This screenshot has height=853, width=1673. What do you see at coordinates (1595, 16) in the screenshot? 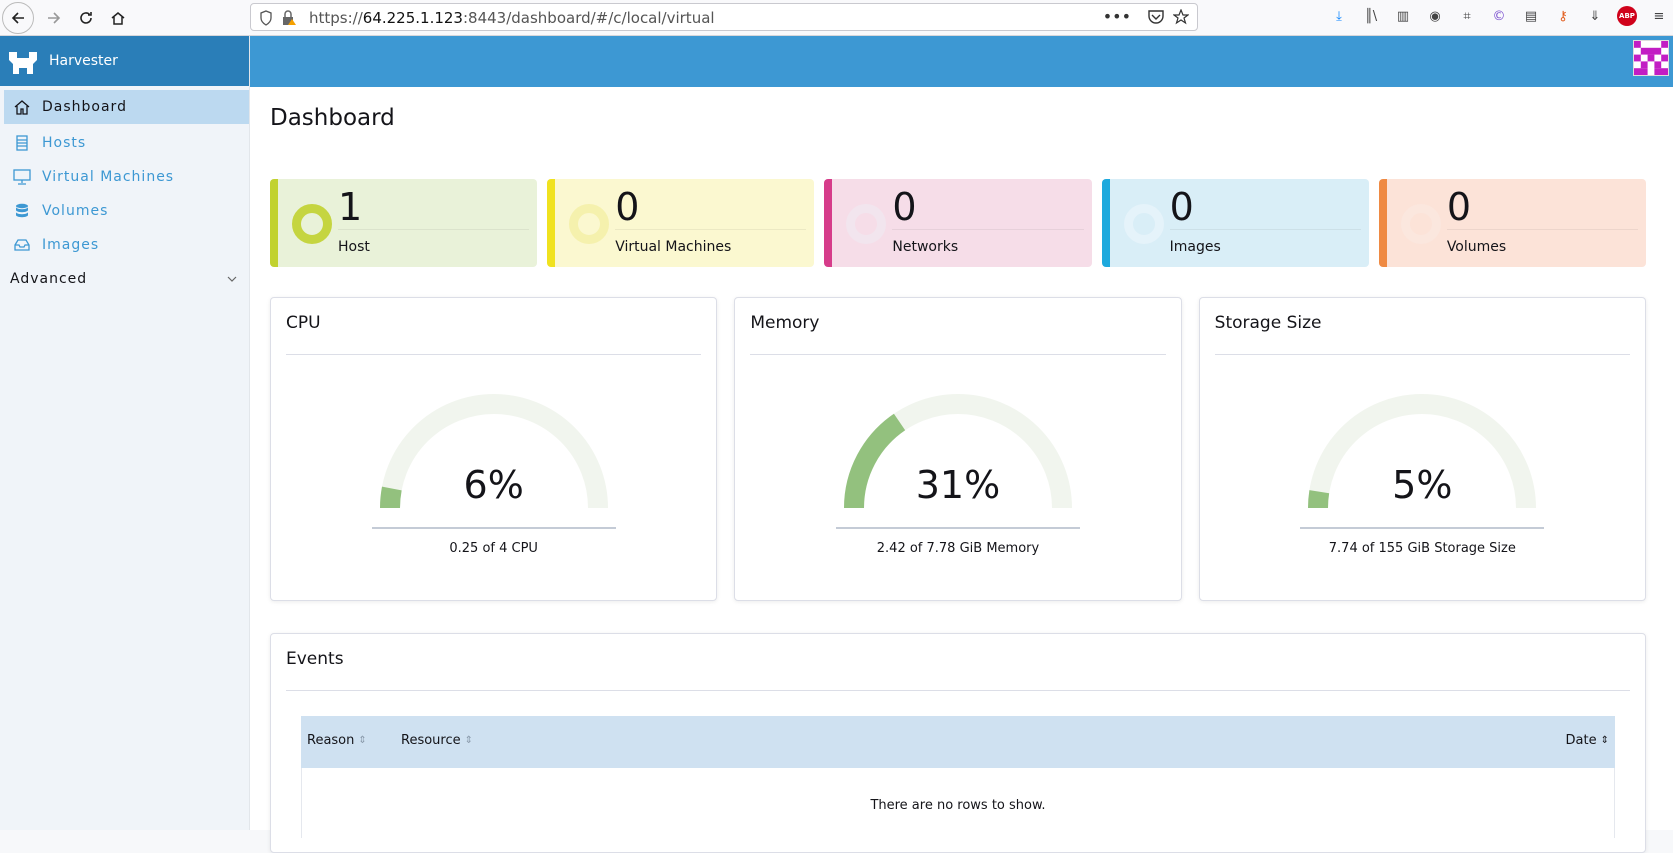
I see `download-arrow-icon: ⇓` at bounding box center [1595, 16].